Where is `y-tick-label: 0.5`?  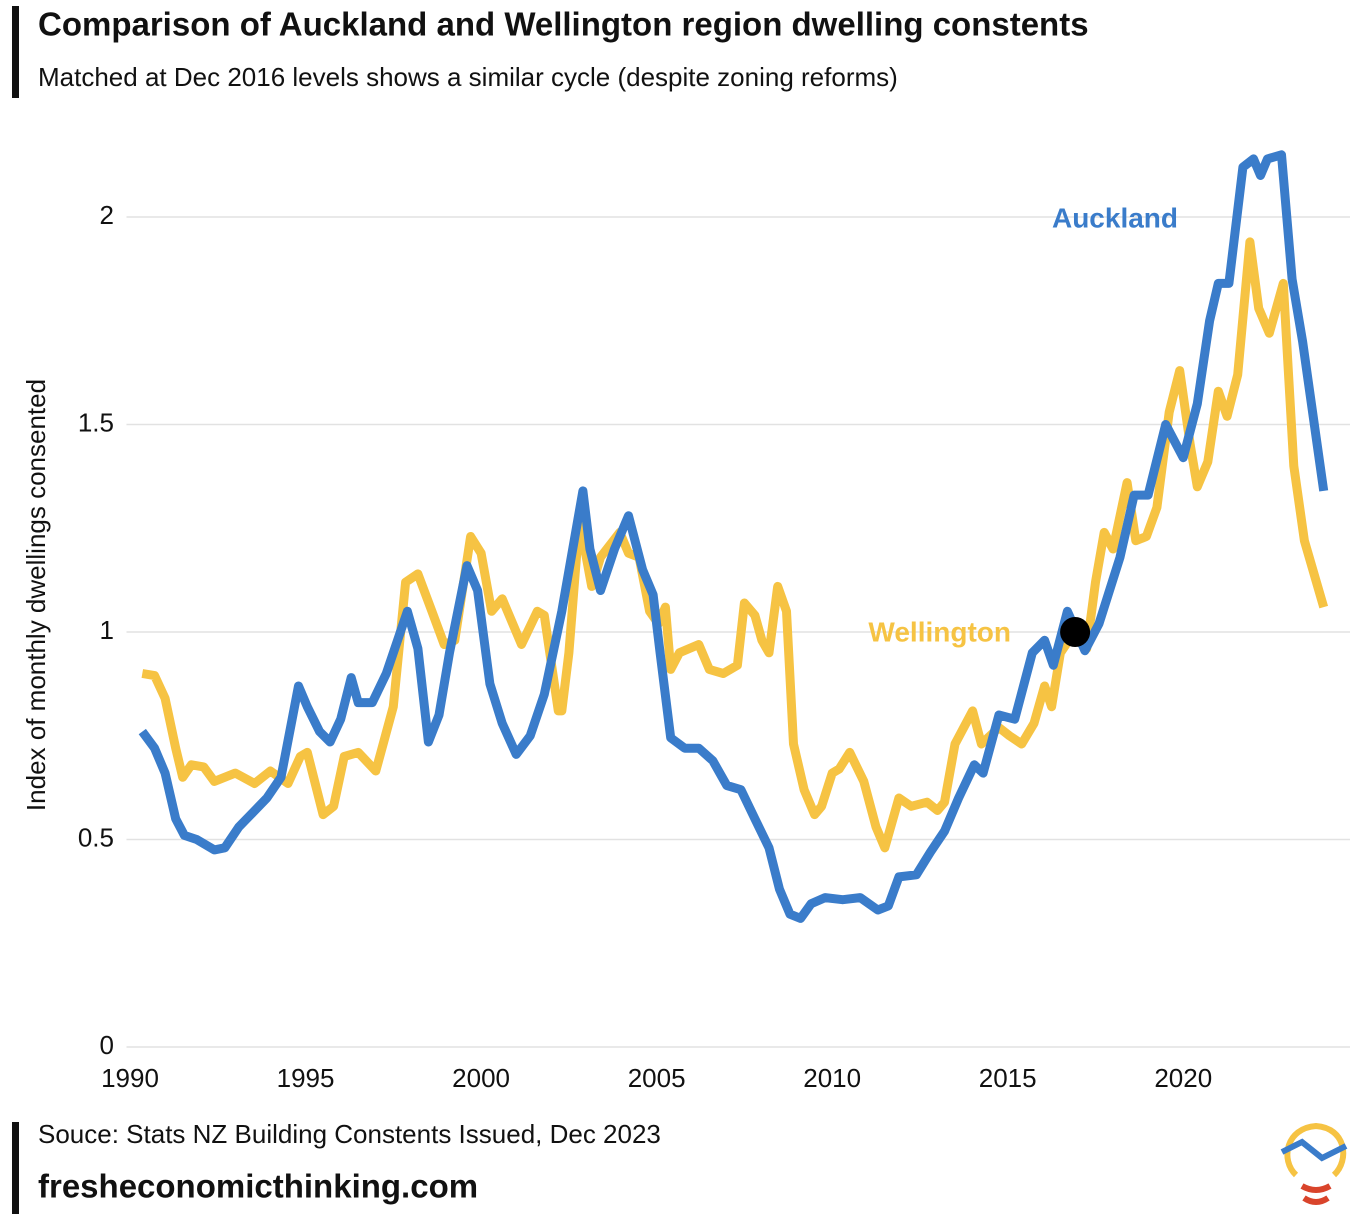 y-tick-label: 0.5 is located at coordinates (96, 837).